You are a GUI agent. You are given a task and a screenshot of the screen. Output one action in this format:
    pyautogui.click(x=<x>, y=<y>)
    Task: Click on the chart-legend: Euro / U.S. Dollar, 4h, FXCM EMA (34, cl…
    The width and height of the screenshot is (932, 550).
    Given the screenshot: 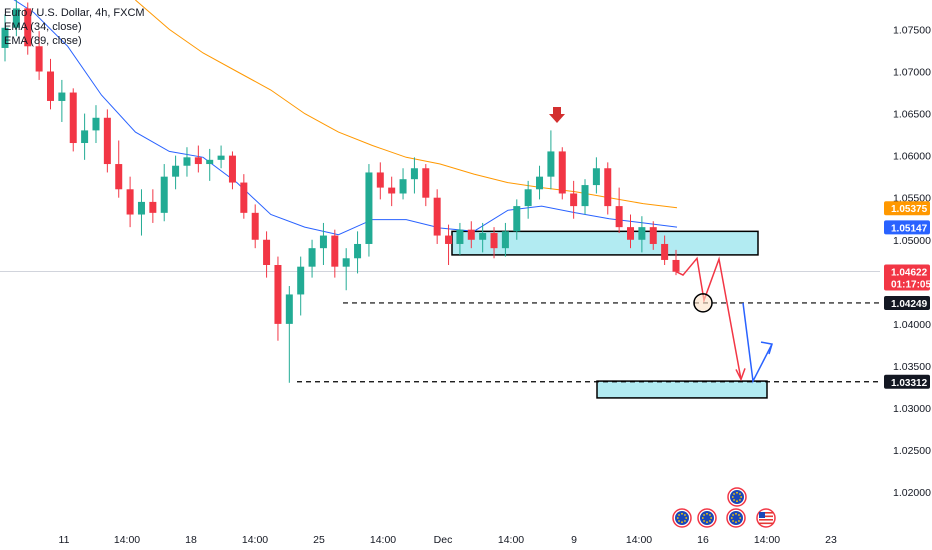 What is the action you would take?
    pyautogui.click(x=74, y=27)
    